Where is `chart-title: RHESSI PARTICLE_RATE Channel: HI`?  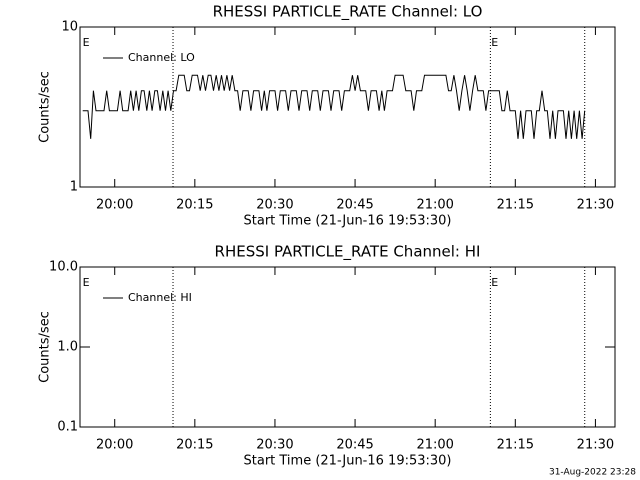
chart-title: RHESSI PARTICLE_RATE Channel: HI is located at coordinates (348, 252).